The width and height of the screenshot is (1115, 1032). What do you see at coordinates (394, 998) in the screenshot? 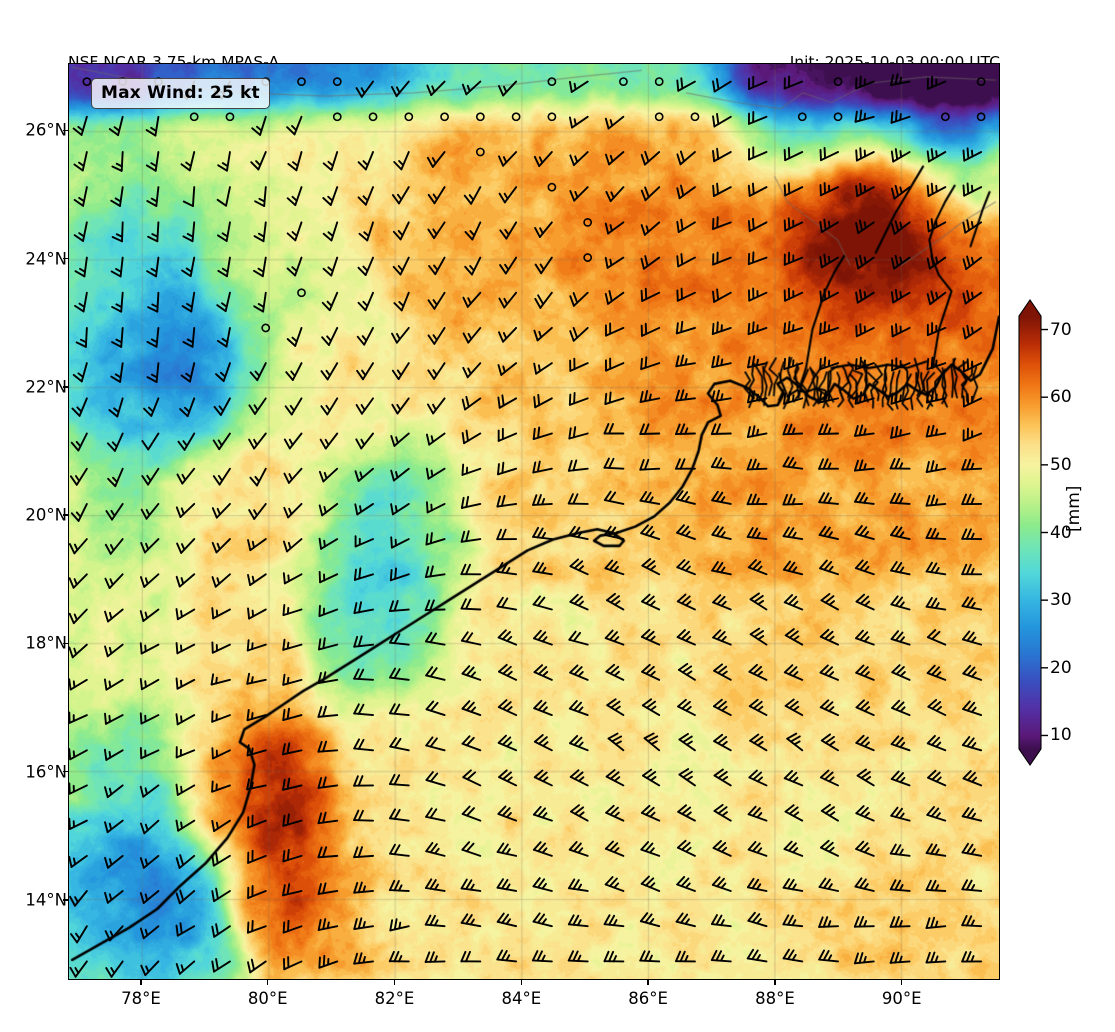
I see `x-axis-tick-label: 82°E` at bounding box center [394, 998].